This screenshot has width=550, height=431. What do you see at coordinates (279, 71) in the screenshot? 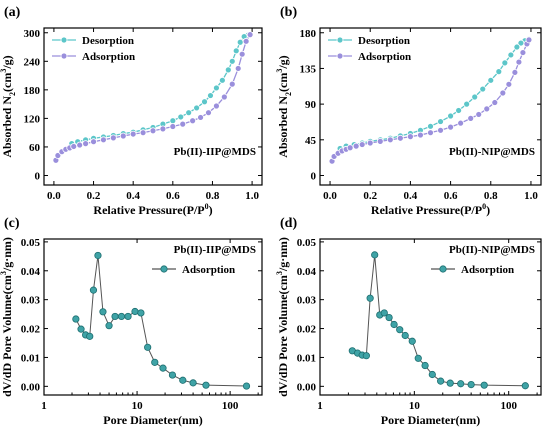
I see `y-axis-title-sup: 3` at bounding box center [279, 71].